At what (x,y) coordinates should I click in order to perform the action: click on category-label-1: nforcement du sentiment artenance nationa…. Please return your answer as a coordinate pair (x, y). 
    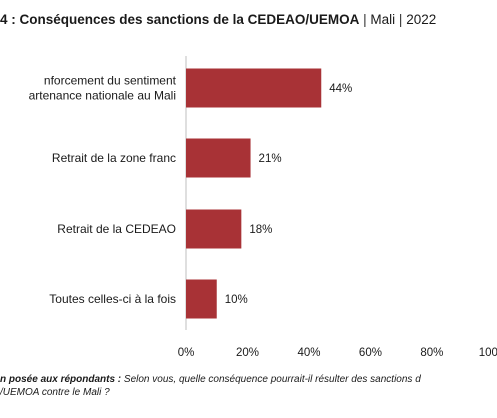
    Looking at the image, I should click on (103, 88).